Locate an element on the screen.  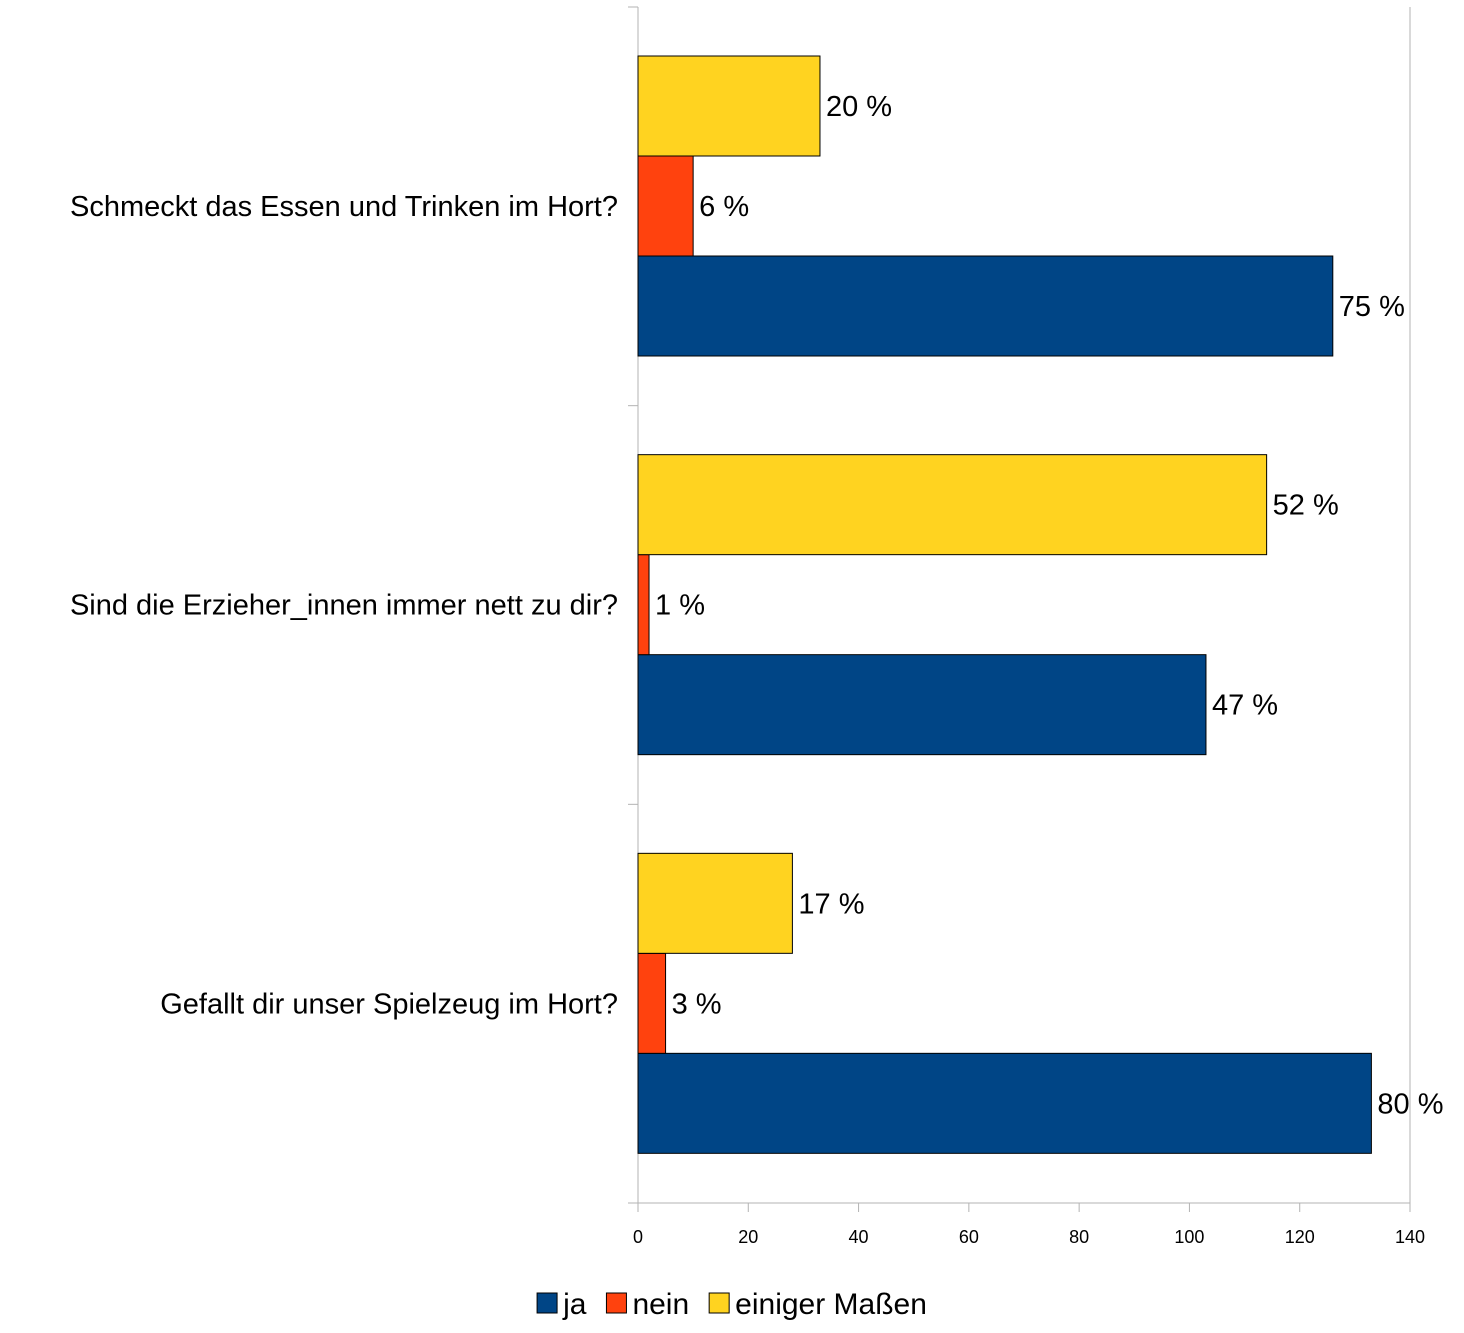
data-label: 3 % is located at coordinates (697, 1004).